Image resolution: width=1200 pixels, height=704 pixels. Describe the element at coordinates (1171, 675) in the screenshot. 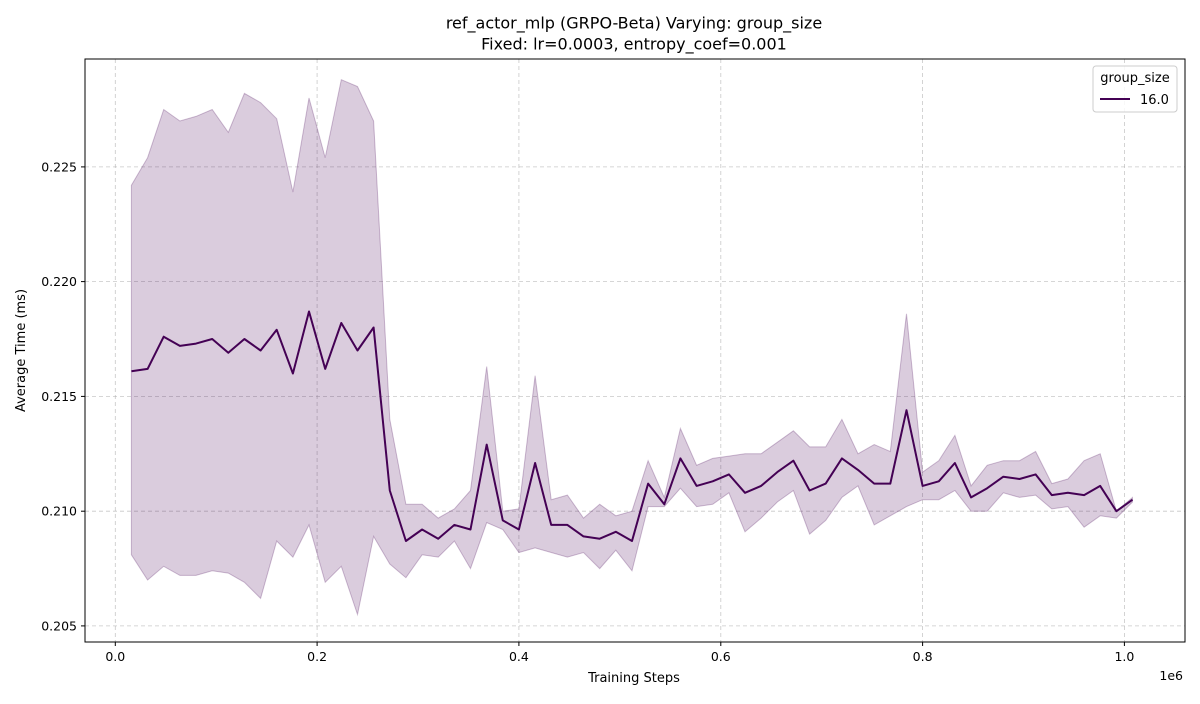

I see `x-axis-offset-label: 1e6` at that location.